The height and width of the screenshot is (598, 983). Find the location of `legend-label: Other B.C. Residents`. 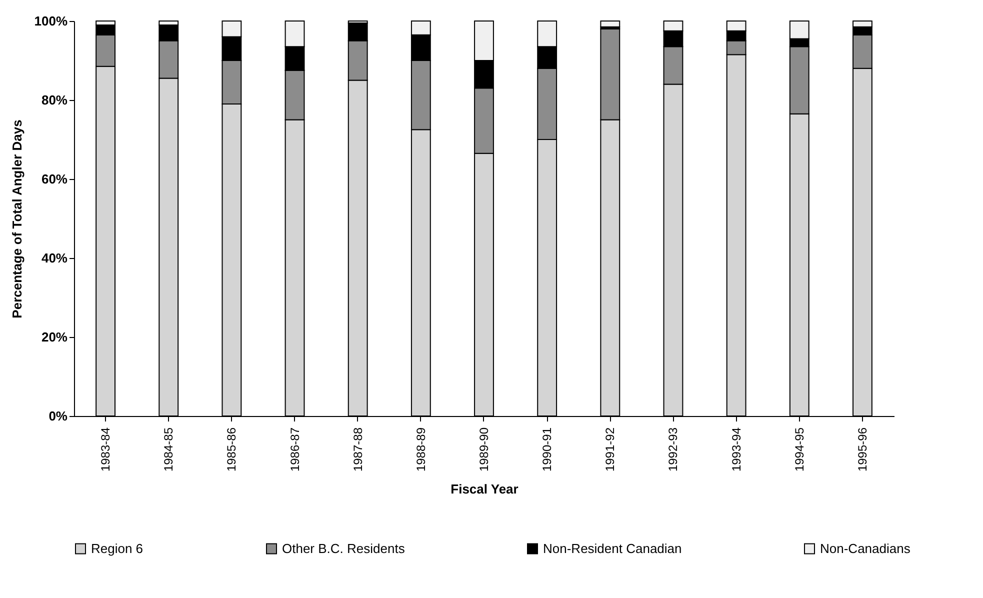

legend-label: Other B.C. Residents is located at coordinates (344, 548).